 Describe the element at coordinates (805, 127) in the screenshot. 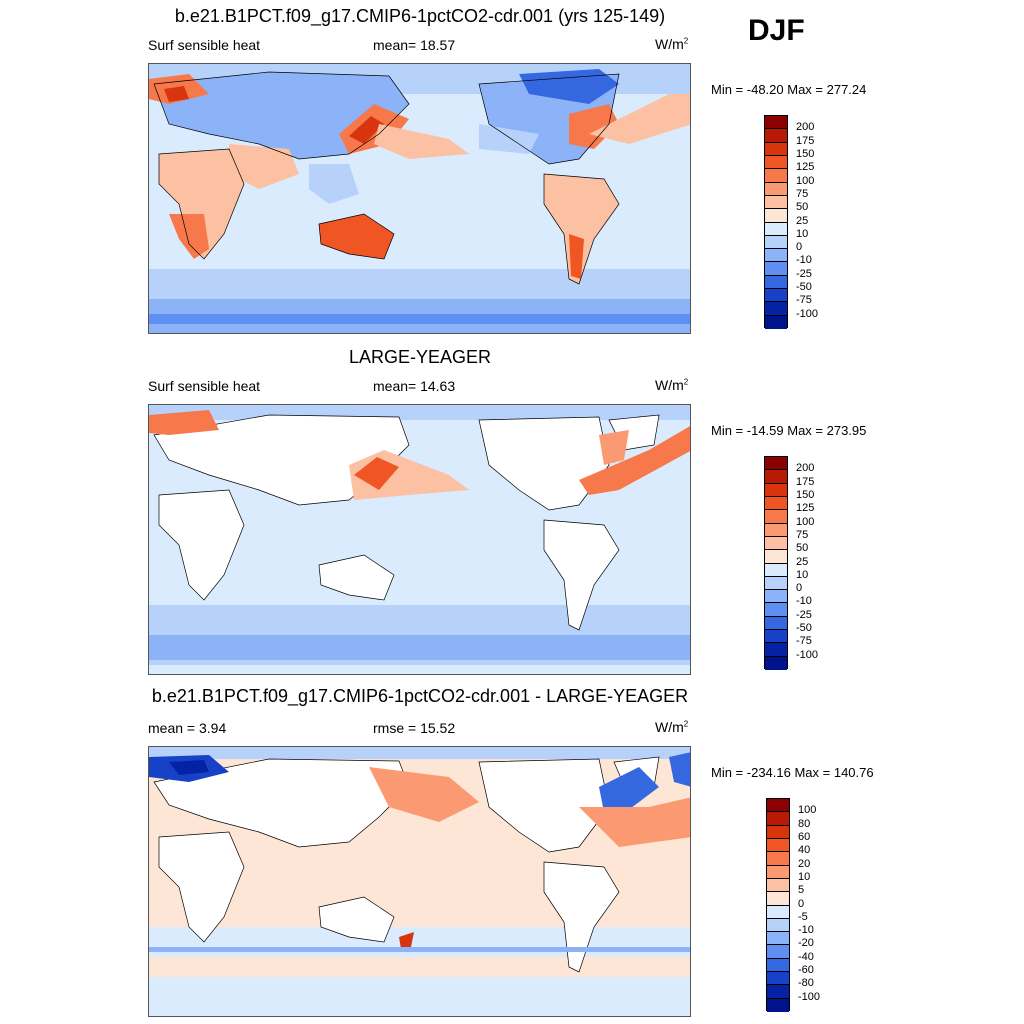

I see `colorbar-tick-label: 200` at that location.